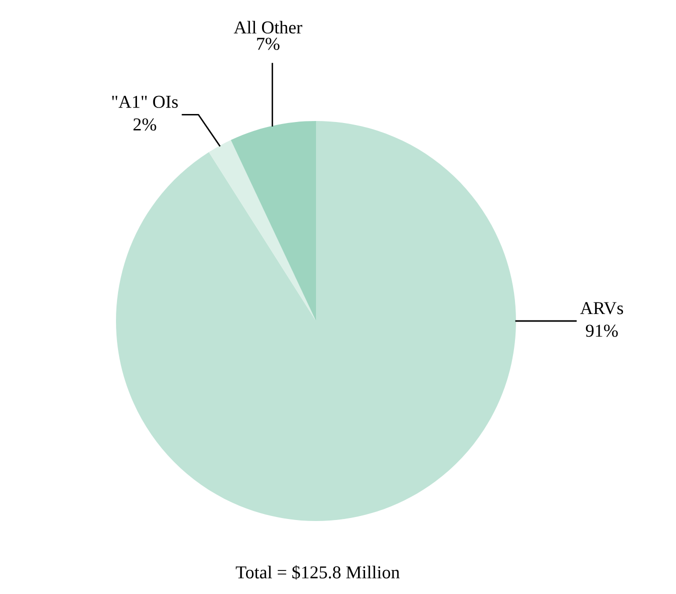 This screenshot has height=594, width=676. Describe the element at coordinates (602, 308) in the screenshot. I see `slice-label: ARVs` at that location.